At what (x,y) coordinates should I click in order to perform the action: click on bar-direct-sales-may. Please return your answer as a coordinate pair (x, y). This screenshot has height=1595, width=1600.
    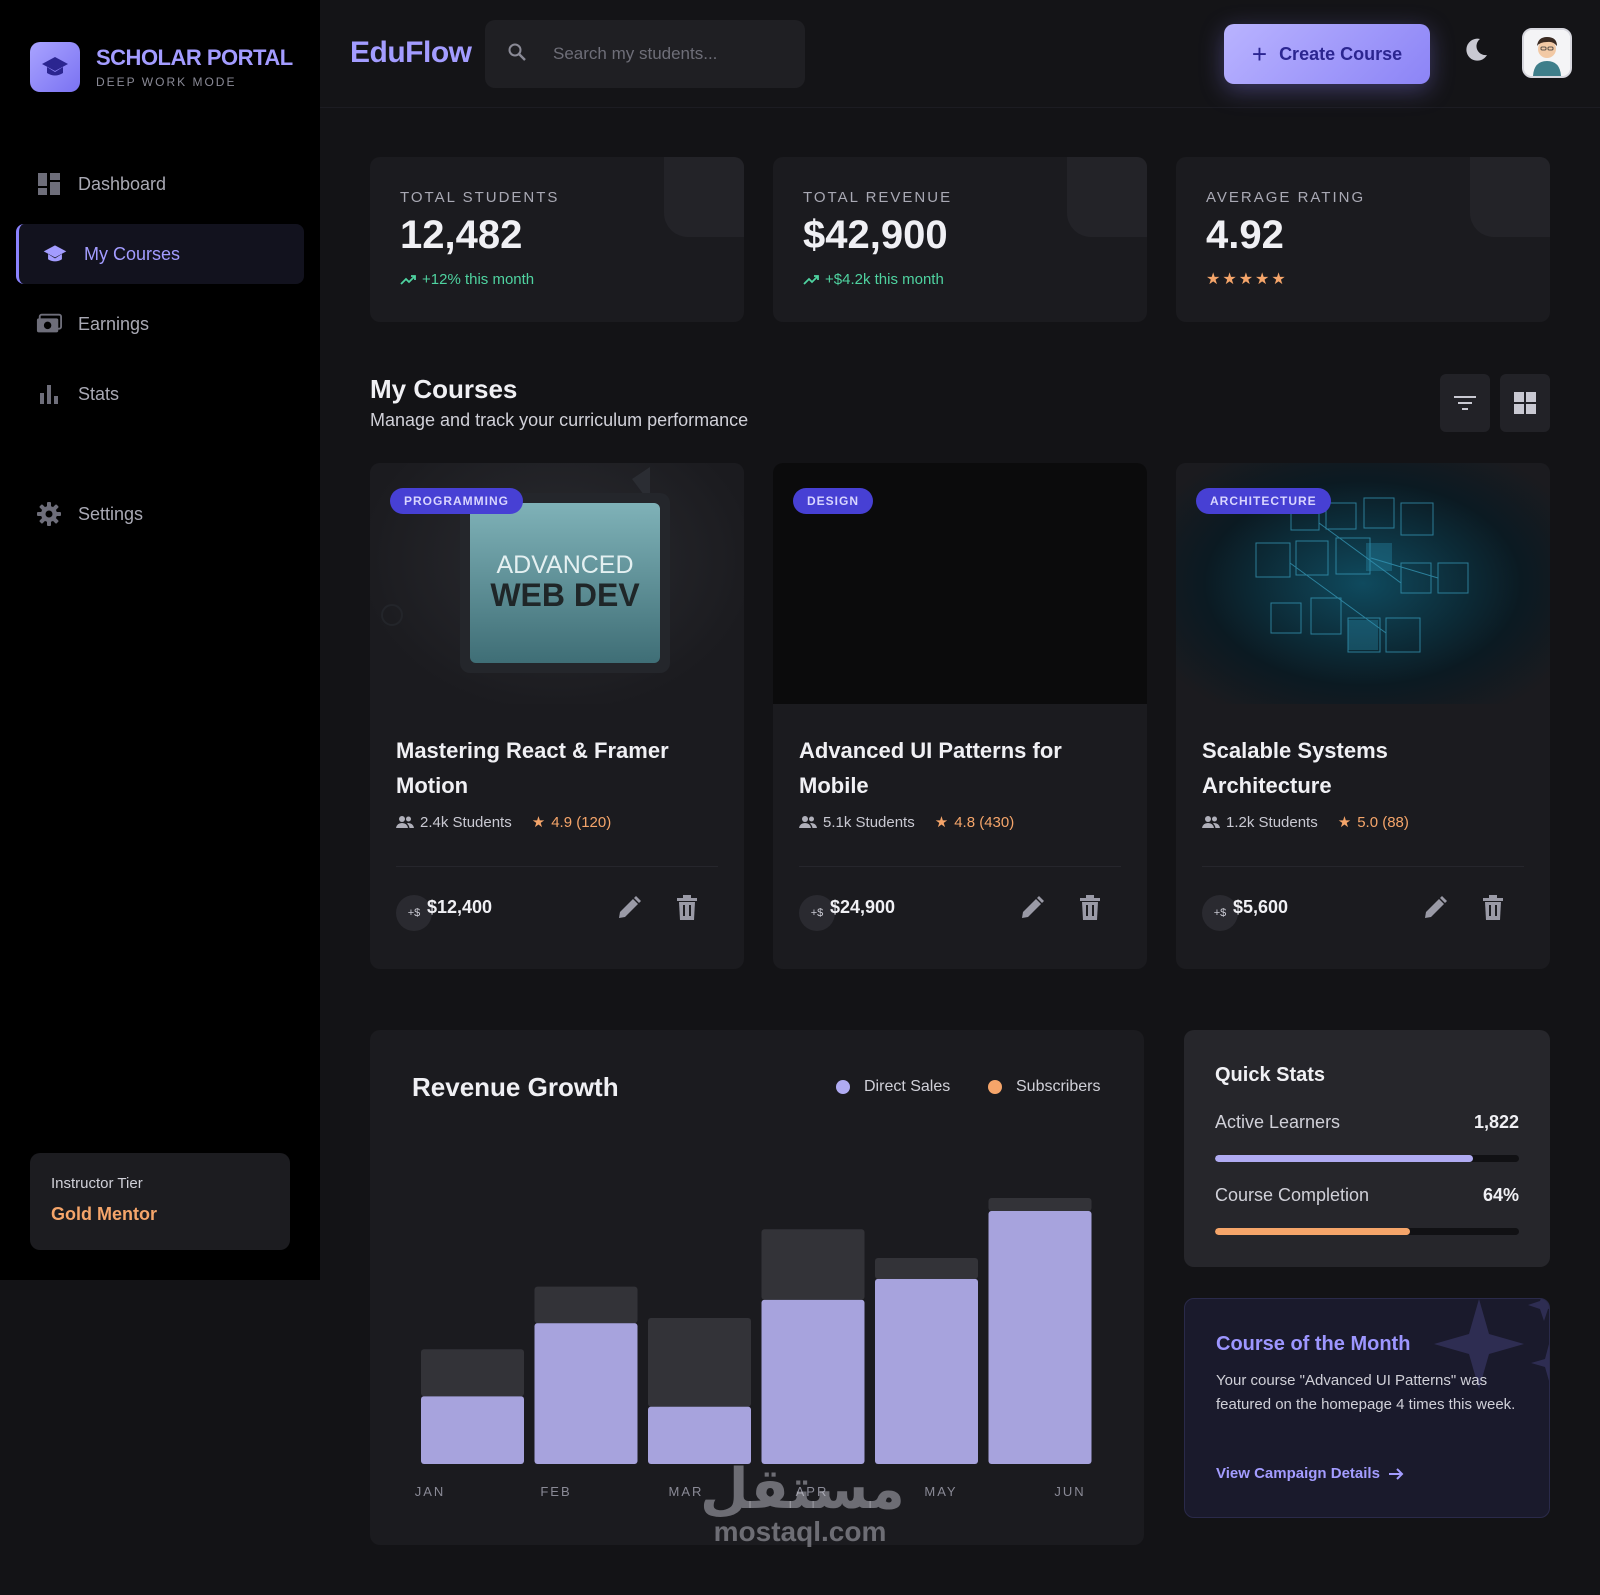
    Looking at the image, I should click on (926, 1371).